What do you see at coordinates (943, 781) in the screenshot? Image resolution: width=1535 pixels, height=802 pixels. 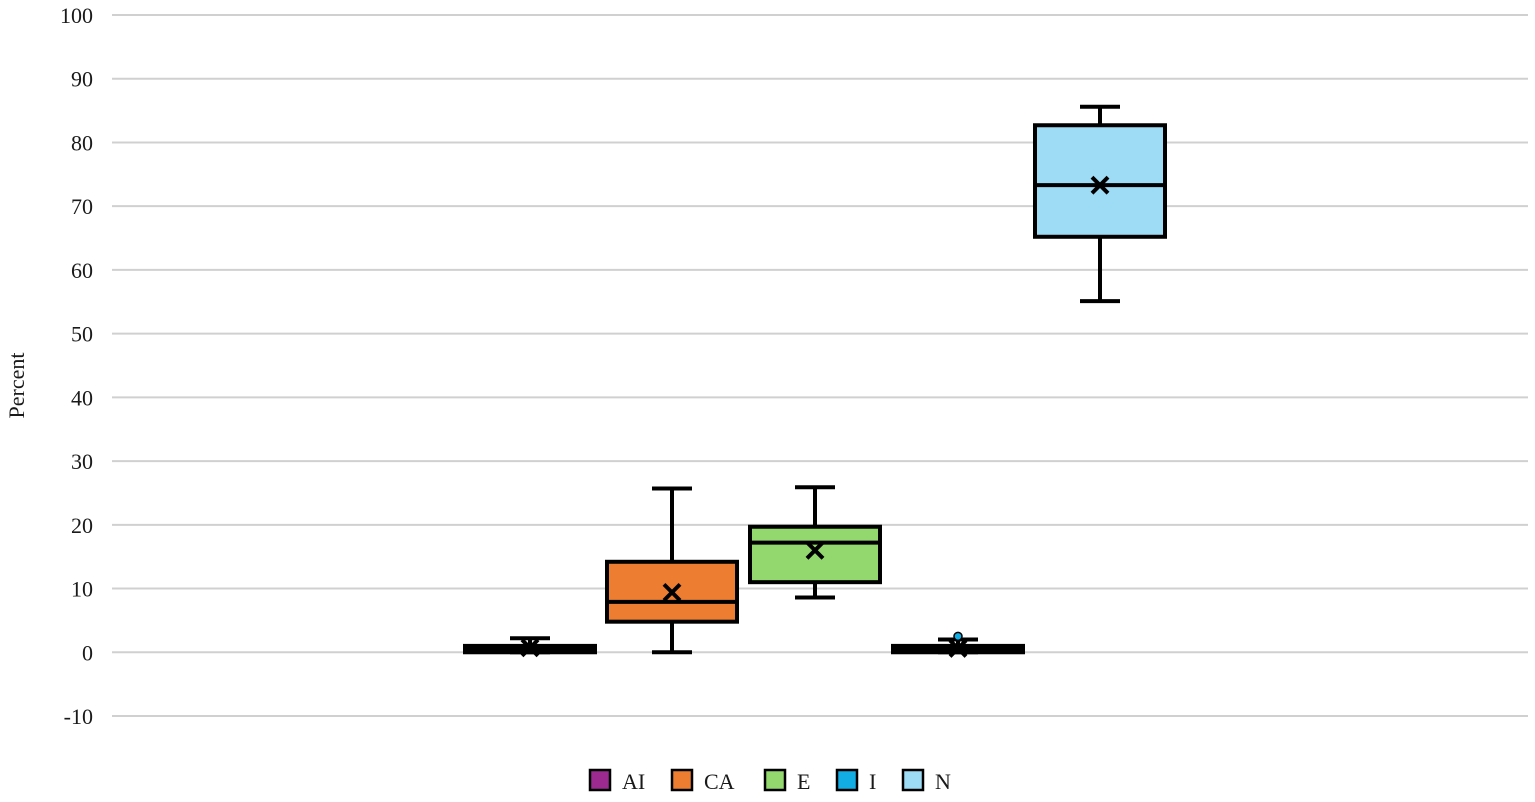 I see `legend-label: N` at bounding box center [943, 781].